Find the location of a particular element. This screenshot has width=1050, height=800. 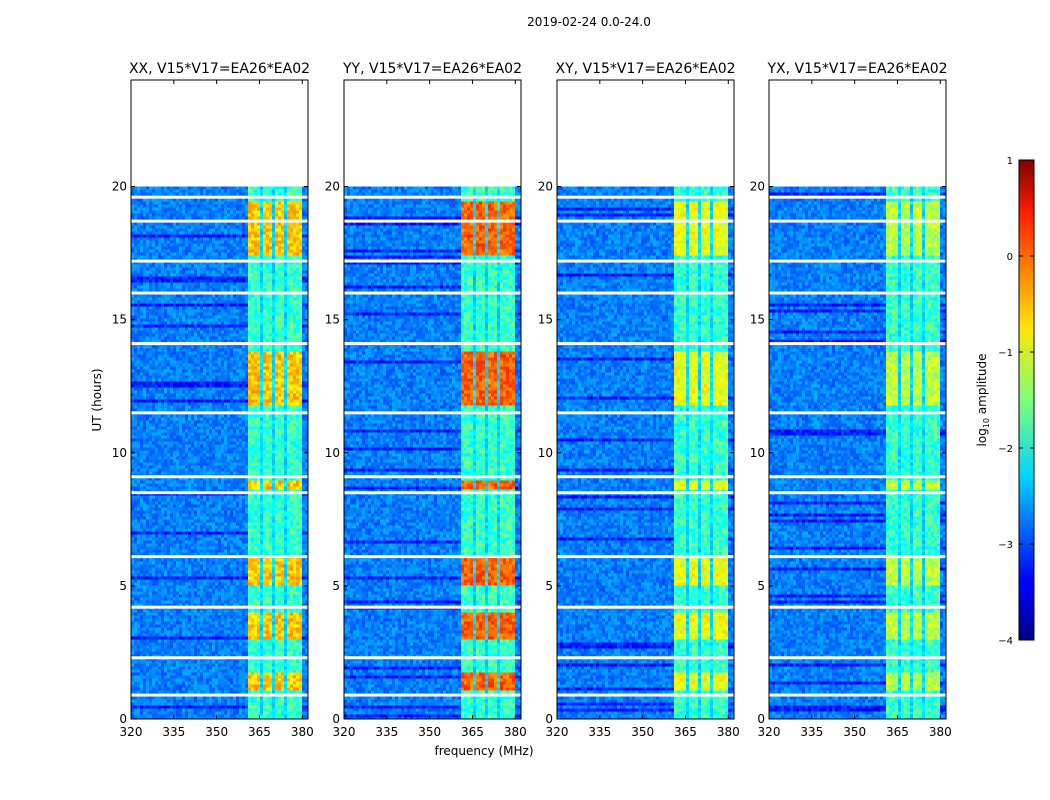

colorbar-label: log10 amplitude is located at coordinates (983, 400).